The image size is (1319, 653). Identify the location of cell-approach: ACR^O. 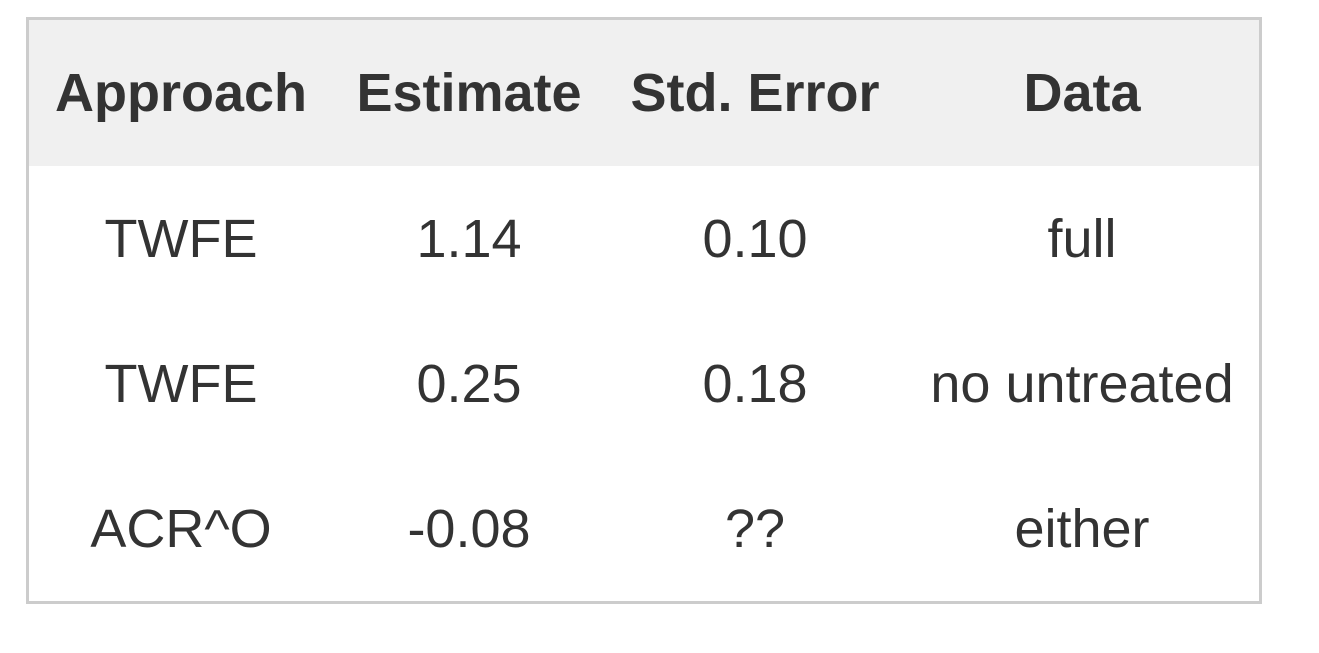
(181, 528).